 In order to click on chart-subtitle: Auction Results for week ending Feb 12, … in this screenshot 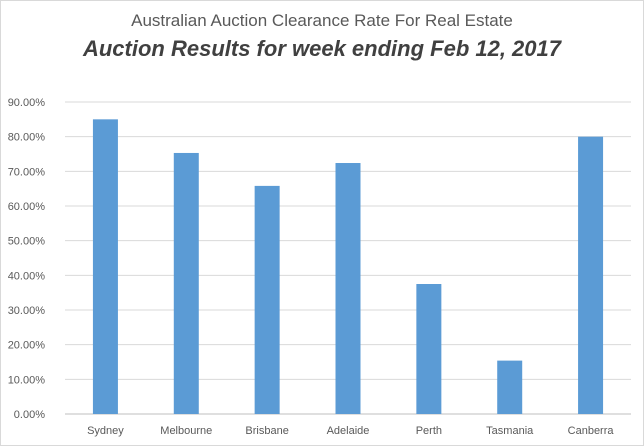, I will do `click(322, 48)`.